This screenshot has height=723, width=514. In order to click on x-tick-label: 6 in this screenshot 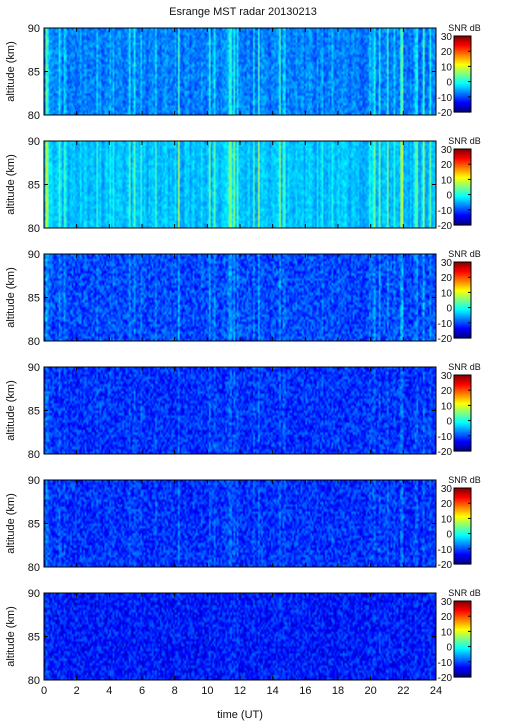, I will do `click(142, 691)`.